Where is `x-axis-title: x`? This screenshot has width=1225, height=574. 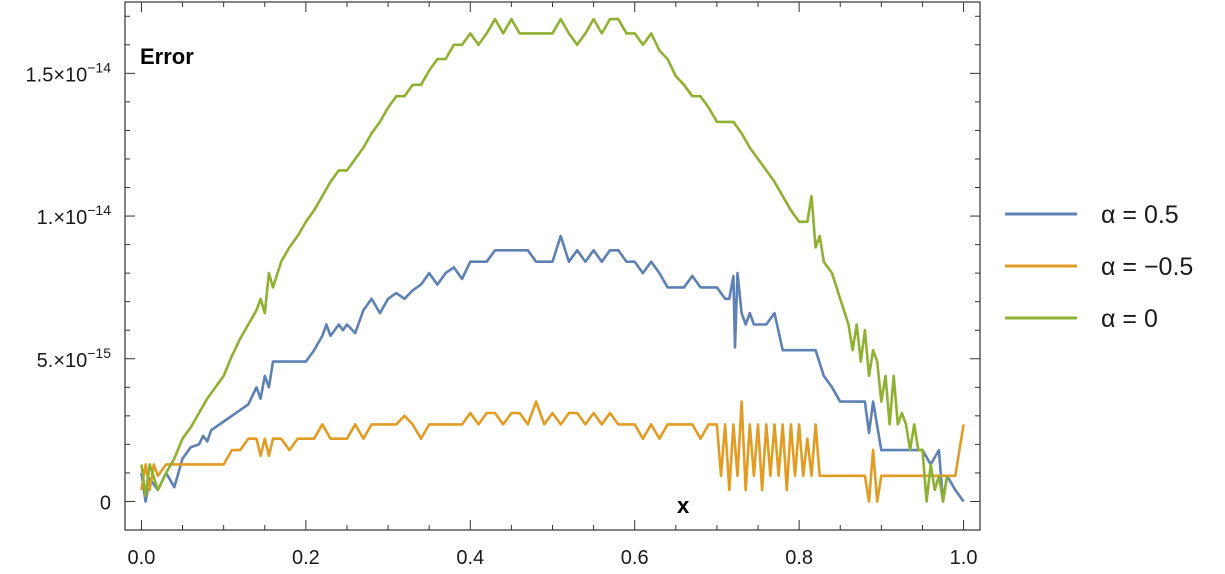 x-axis-title: x is located at coordinates (683, 505).